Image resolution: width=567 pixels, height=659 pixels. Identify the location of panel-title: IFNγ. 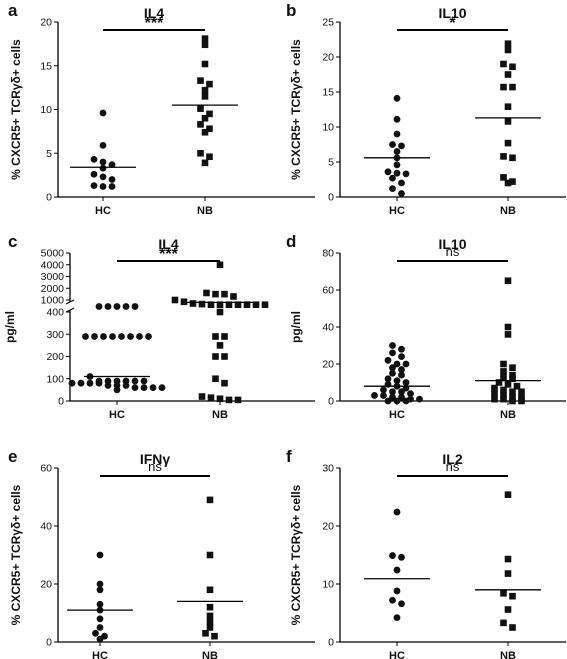
(155, 459).